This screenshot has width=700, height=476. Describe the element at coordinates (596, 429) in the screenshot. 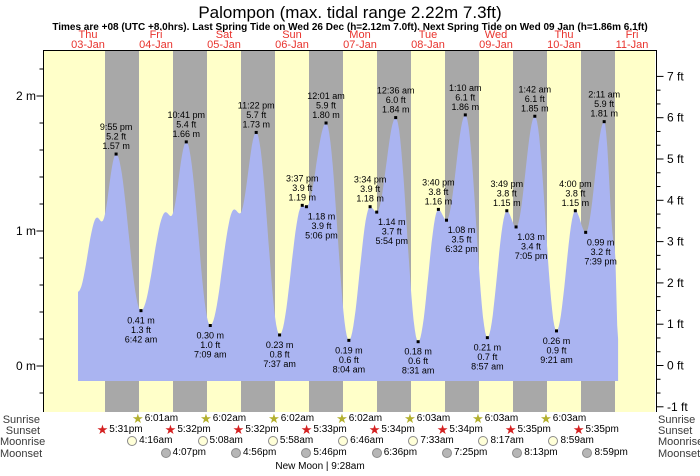

I see `sunset-event: ★ 5:35pm` at that location.